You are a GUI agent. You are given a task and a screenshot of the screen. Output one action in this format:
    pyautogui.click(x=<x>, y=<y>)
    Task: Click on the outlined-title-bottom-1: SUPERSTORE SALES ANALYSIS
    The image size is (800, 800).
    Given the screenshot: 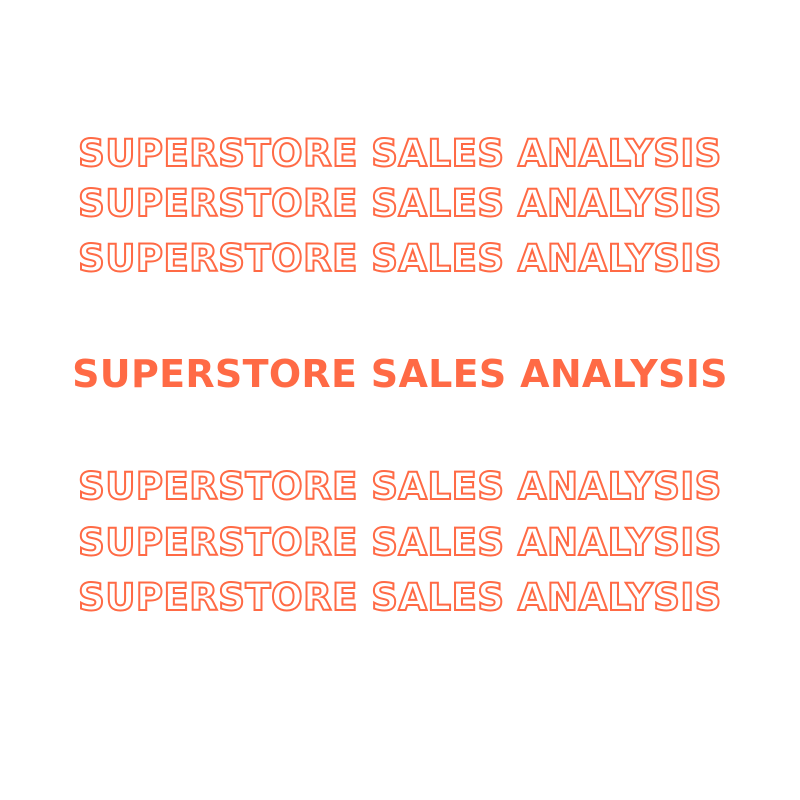 What is the action you would take?
    pyautogui.click(x=399, y=486)
    